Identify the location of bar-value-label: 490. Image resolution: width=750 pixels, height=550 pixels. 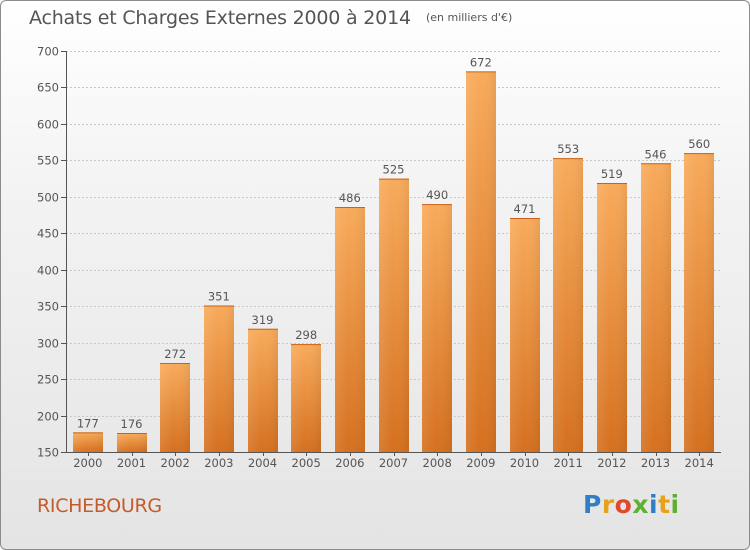
(437, 195).